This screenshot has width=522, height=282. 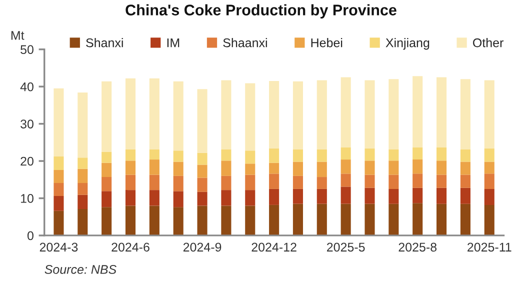 I want to click on y-axis-title: Mt, so click(x=17, y=35).